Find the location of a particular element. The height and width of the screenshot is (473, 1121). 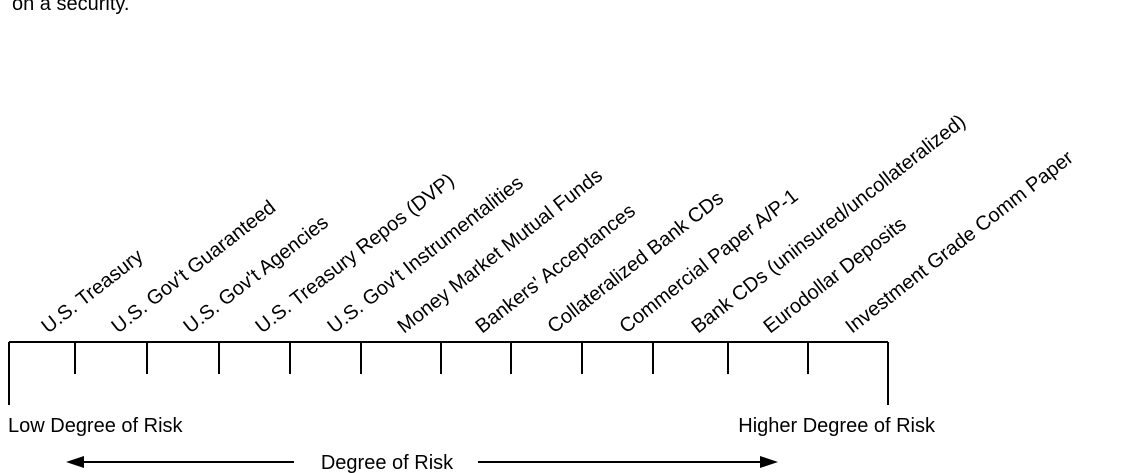

risk-scale-bar is located at coordinates (448, 373).